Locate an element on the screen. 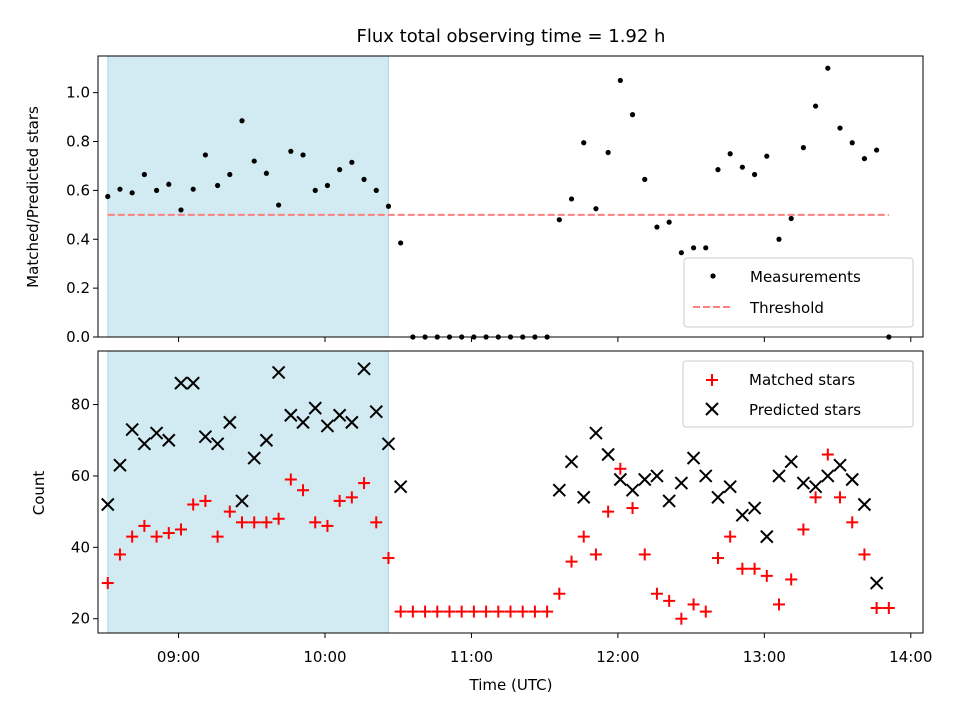  top-panel-shaded-interval is located at coordinates (248, 196).